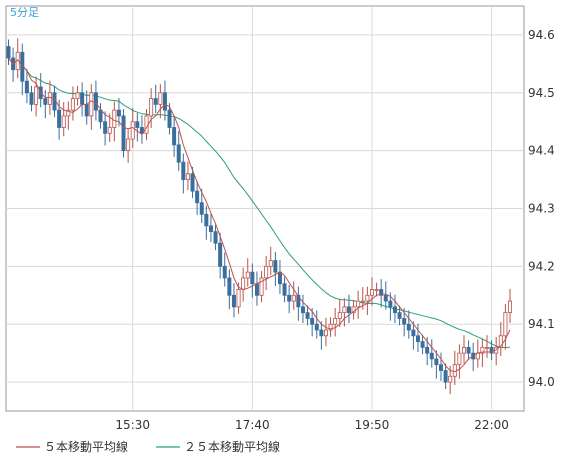  Describe the element at coordinates (541, 35) in the screenshot. I see `y-tick-label: 94.6` at that location.